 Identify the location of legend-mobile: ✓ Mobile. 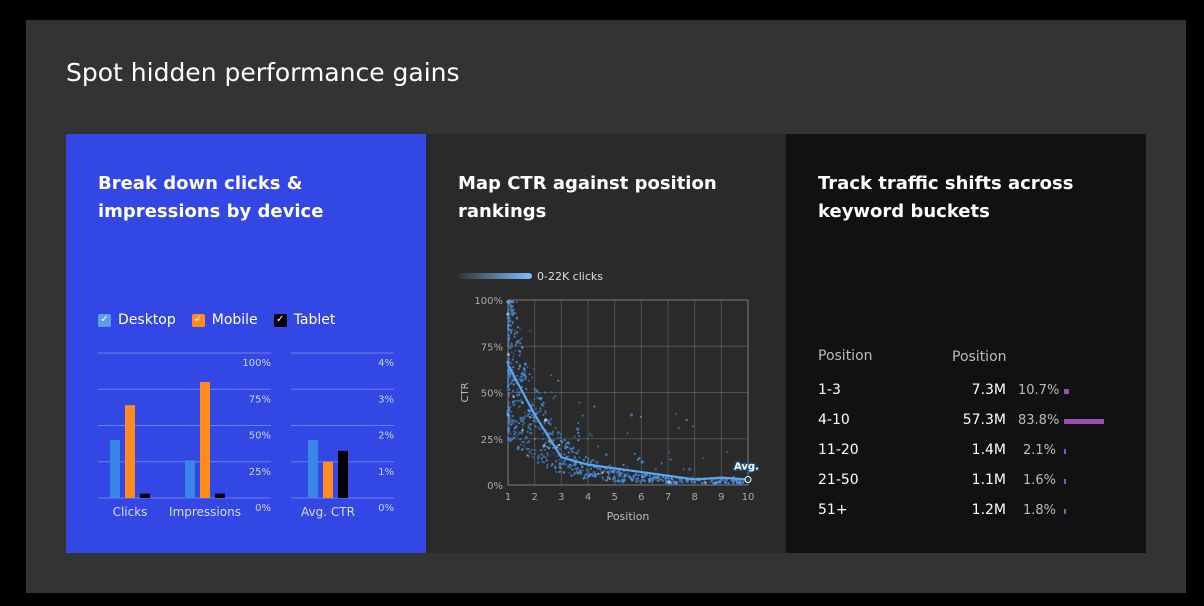
(224, 320).